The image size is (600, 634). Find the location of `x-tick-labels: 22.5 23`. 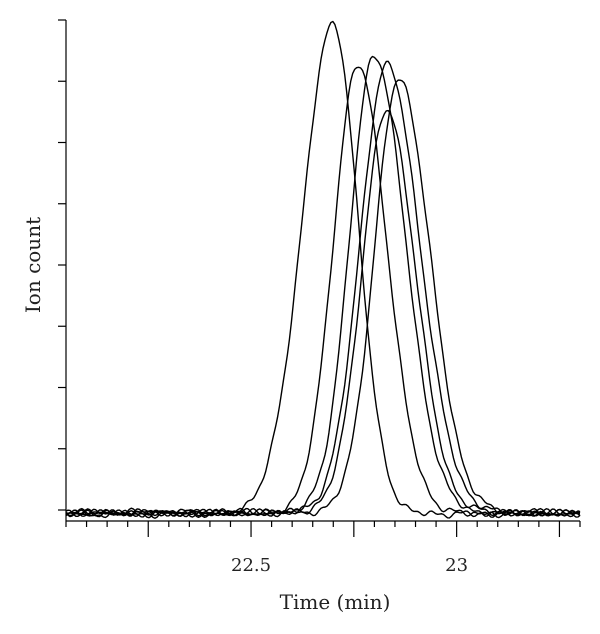

x-tick-labels: 22.5 23 is located at coordinates (349, 565).